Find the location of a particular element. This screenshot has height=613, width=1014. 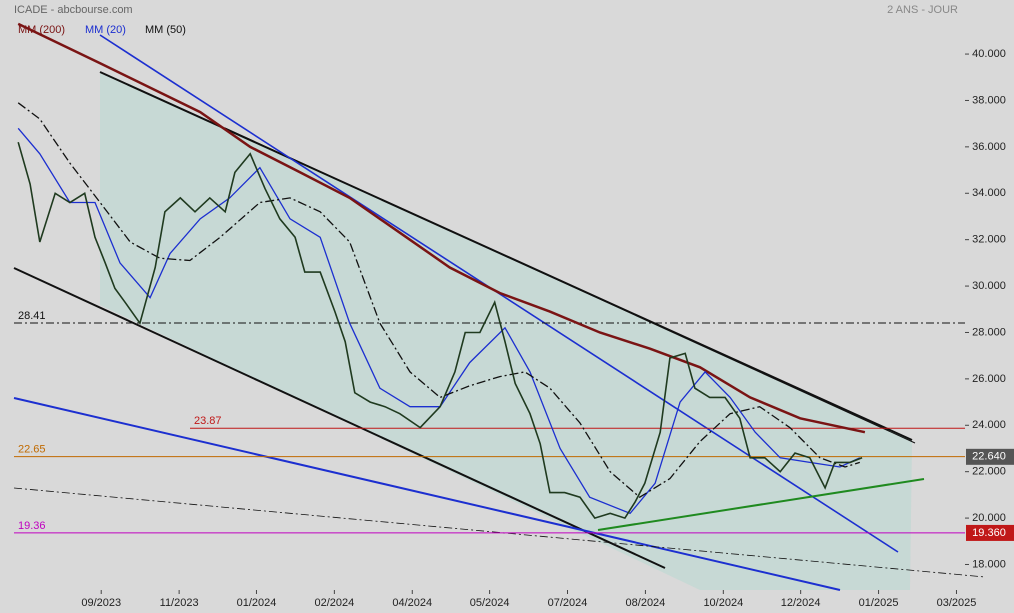

y-tick-label: 34.000 is located at coordinates (989, 193).